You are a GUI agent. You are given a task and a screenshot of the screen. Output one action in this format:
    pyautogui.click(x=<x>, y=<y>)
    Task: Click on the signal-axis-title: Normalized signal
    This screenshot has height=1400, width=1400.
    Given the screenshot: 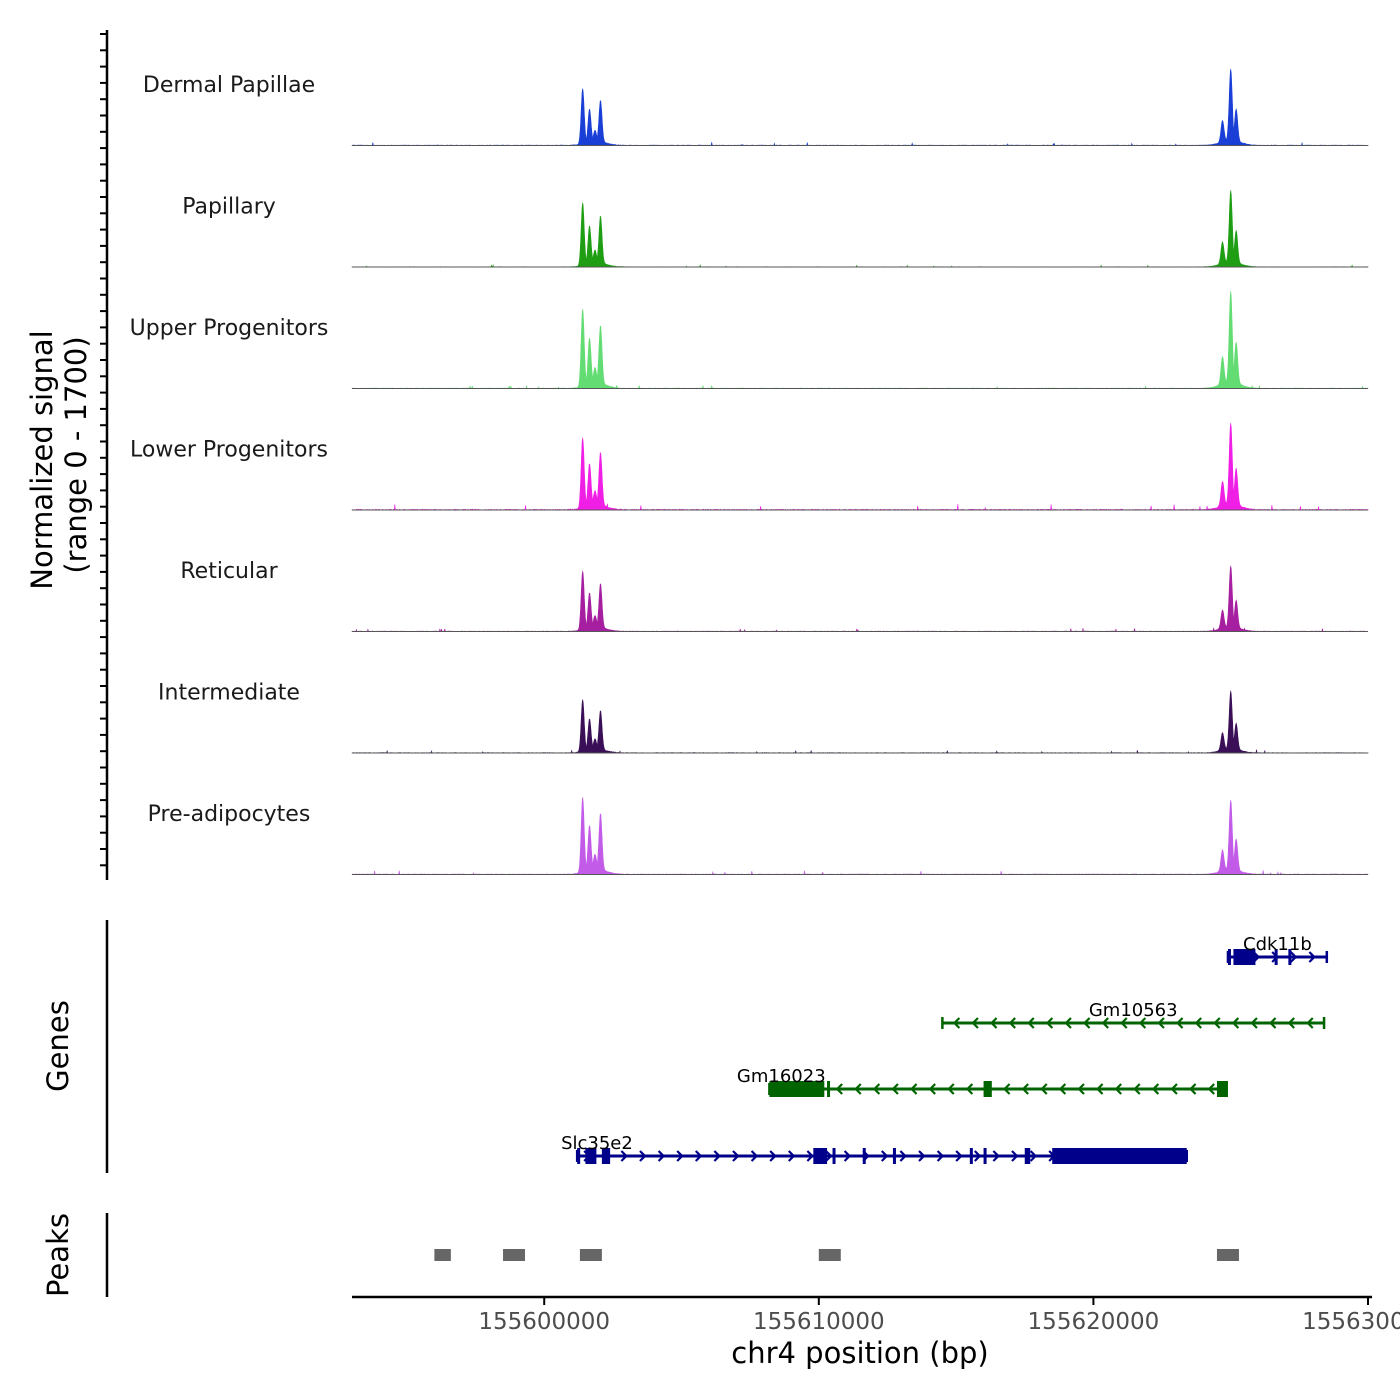 What is the action you would take?
    pyautogui.click(x=42, y=459)
    